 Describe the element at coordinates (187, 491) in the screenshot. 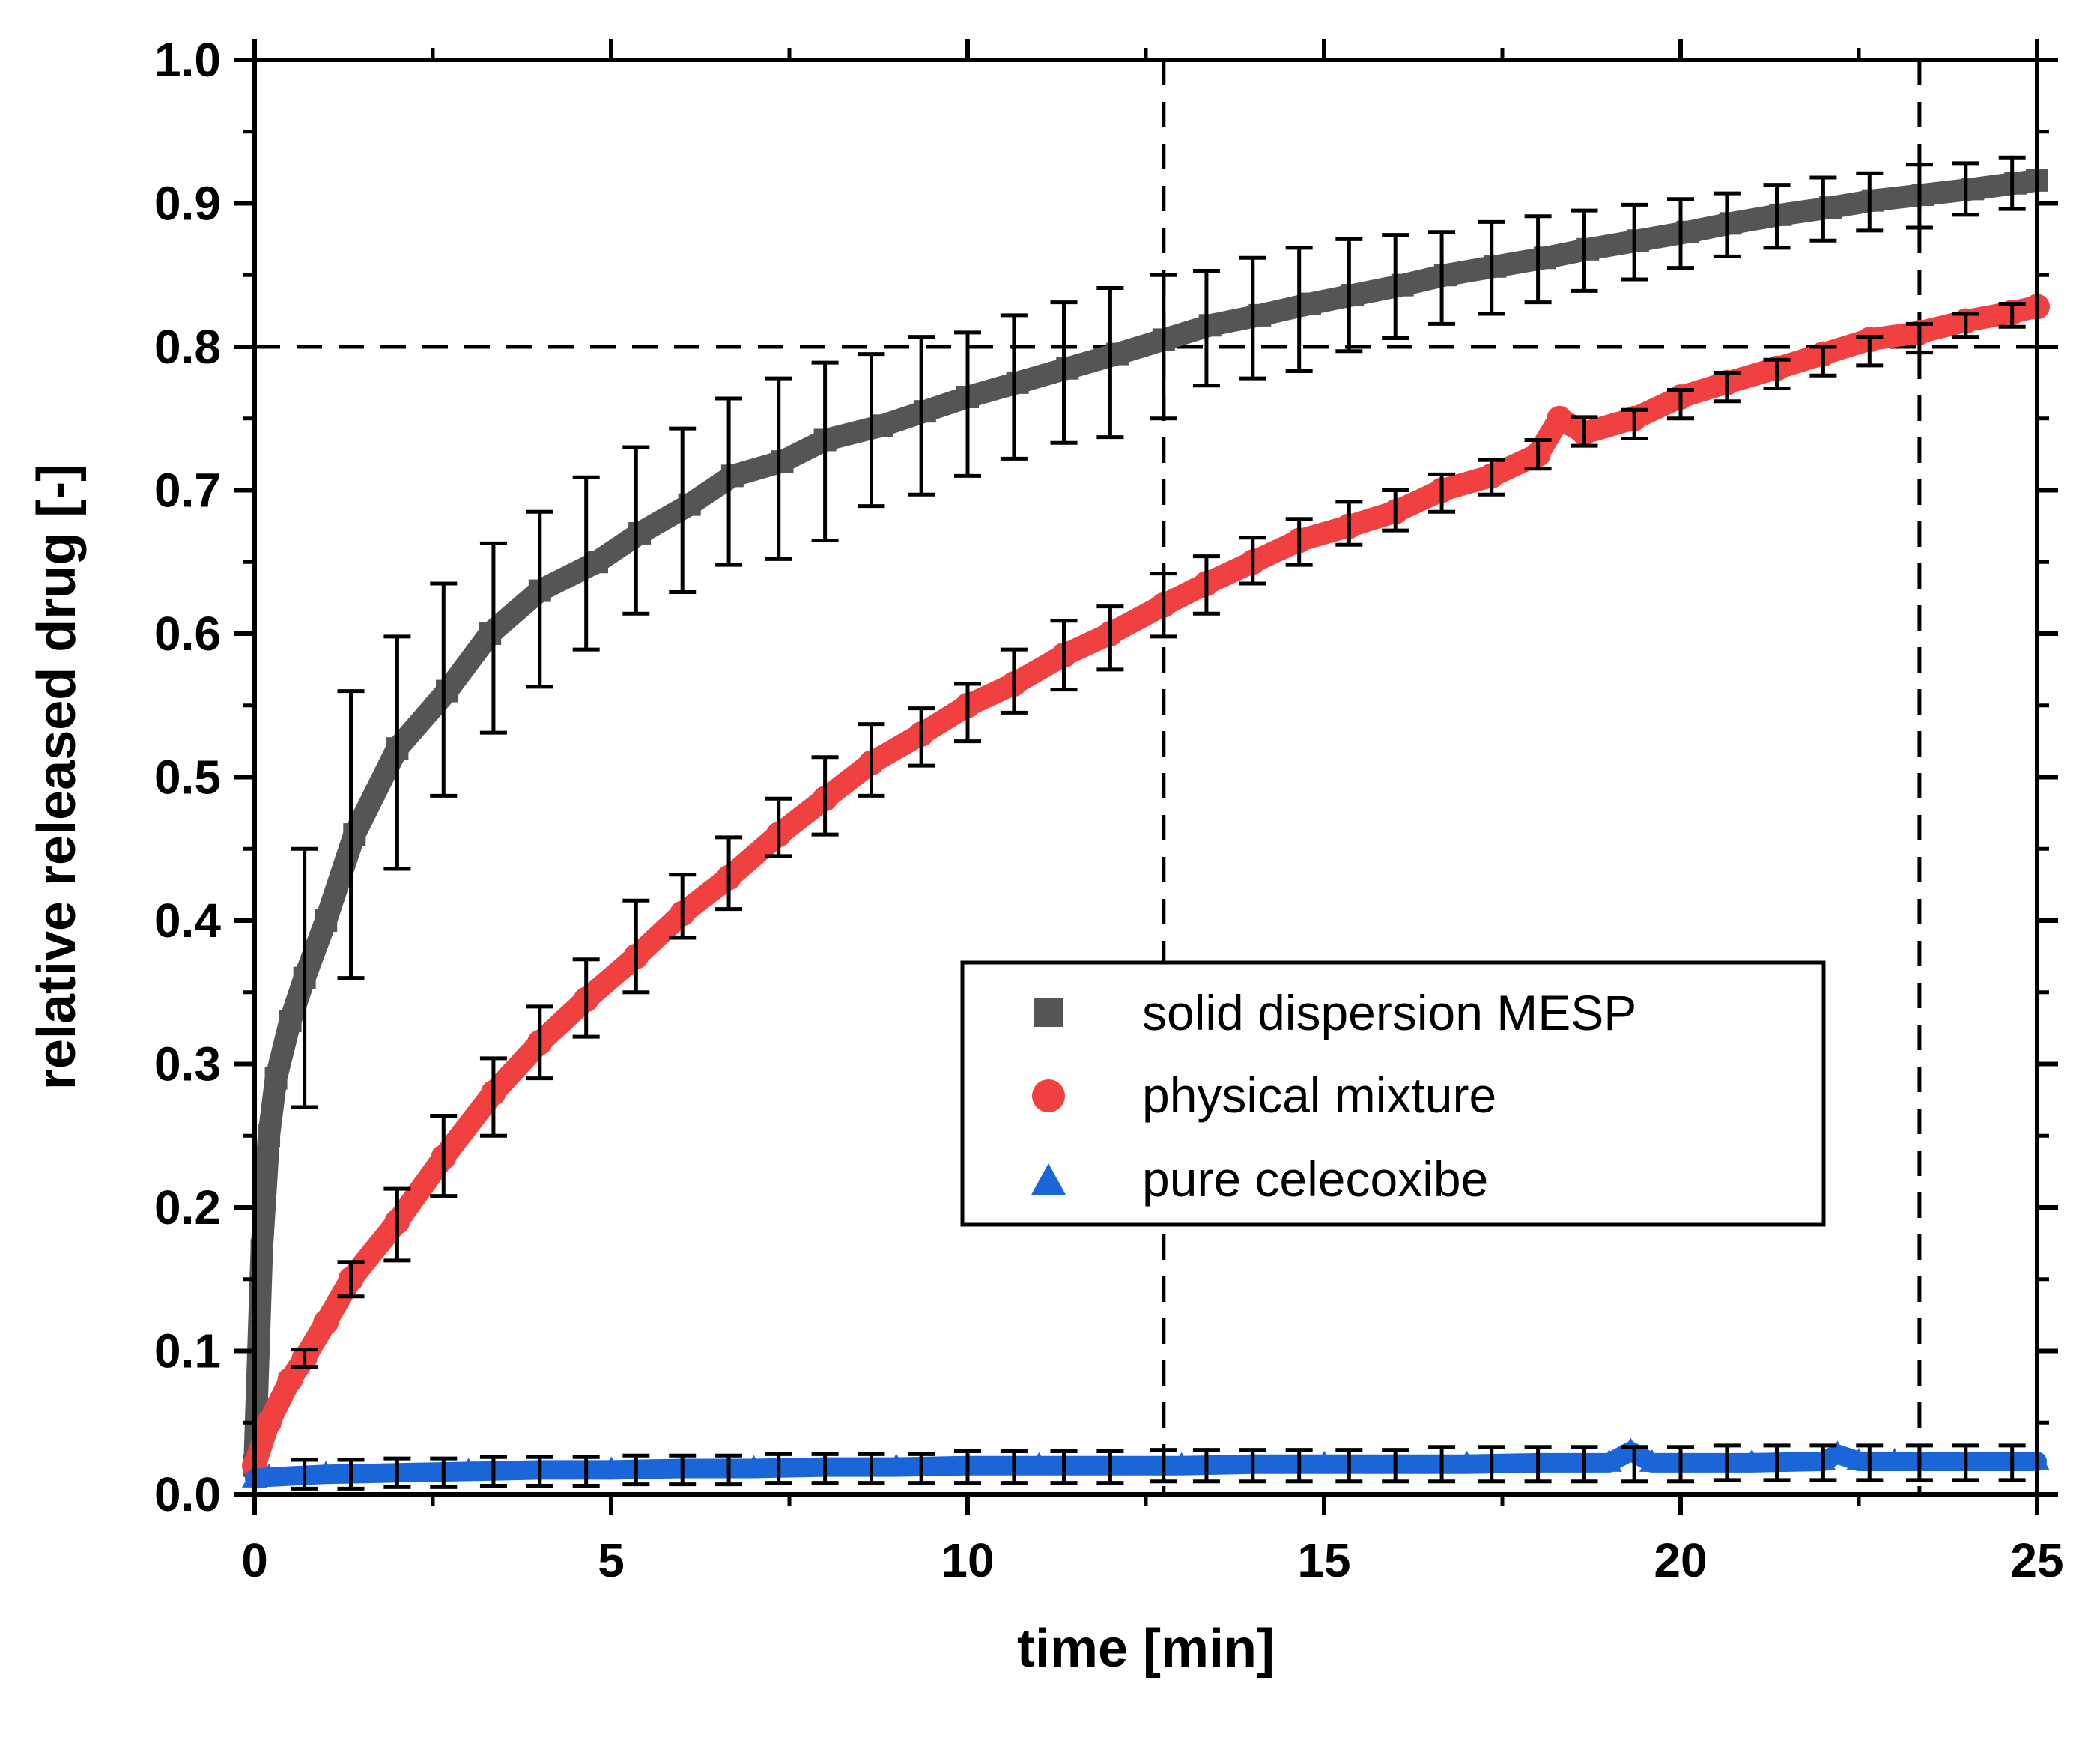

I see `y-tick-label: 0.7` at that location.